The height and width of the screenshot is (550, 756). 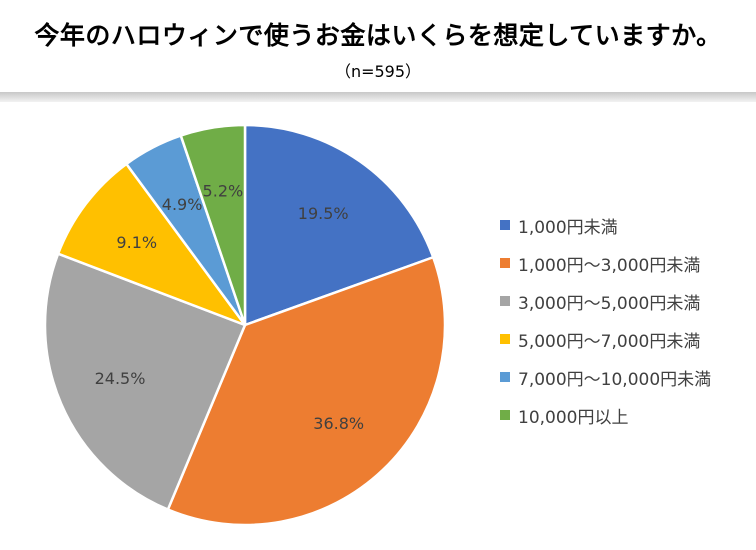 I want to click on slice-label: 19.5%, so click(x=323, y=213).